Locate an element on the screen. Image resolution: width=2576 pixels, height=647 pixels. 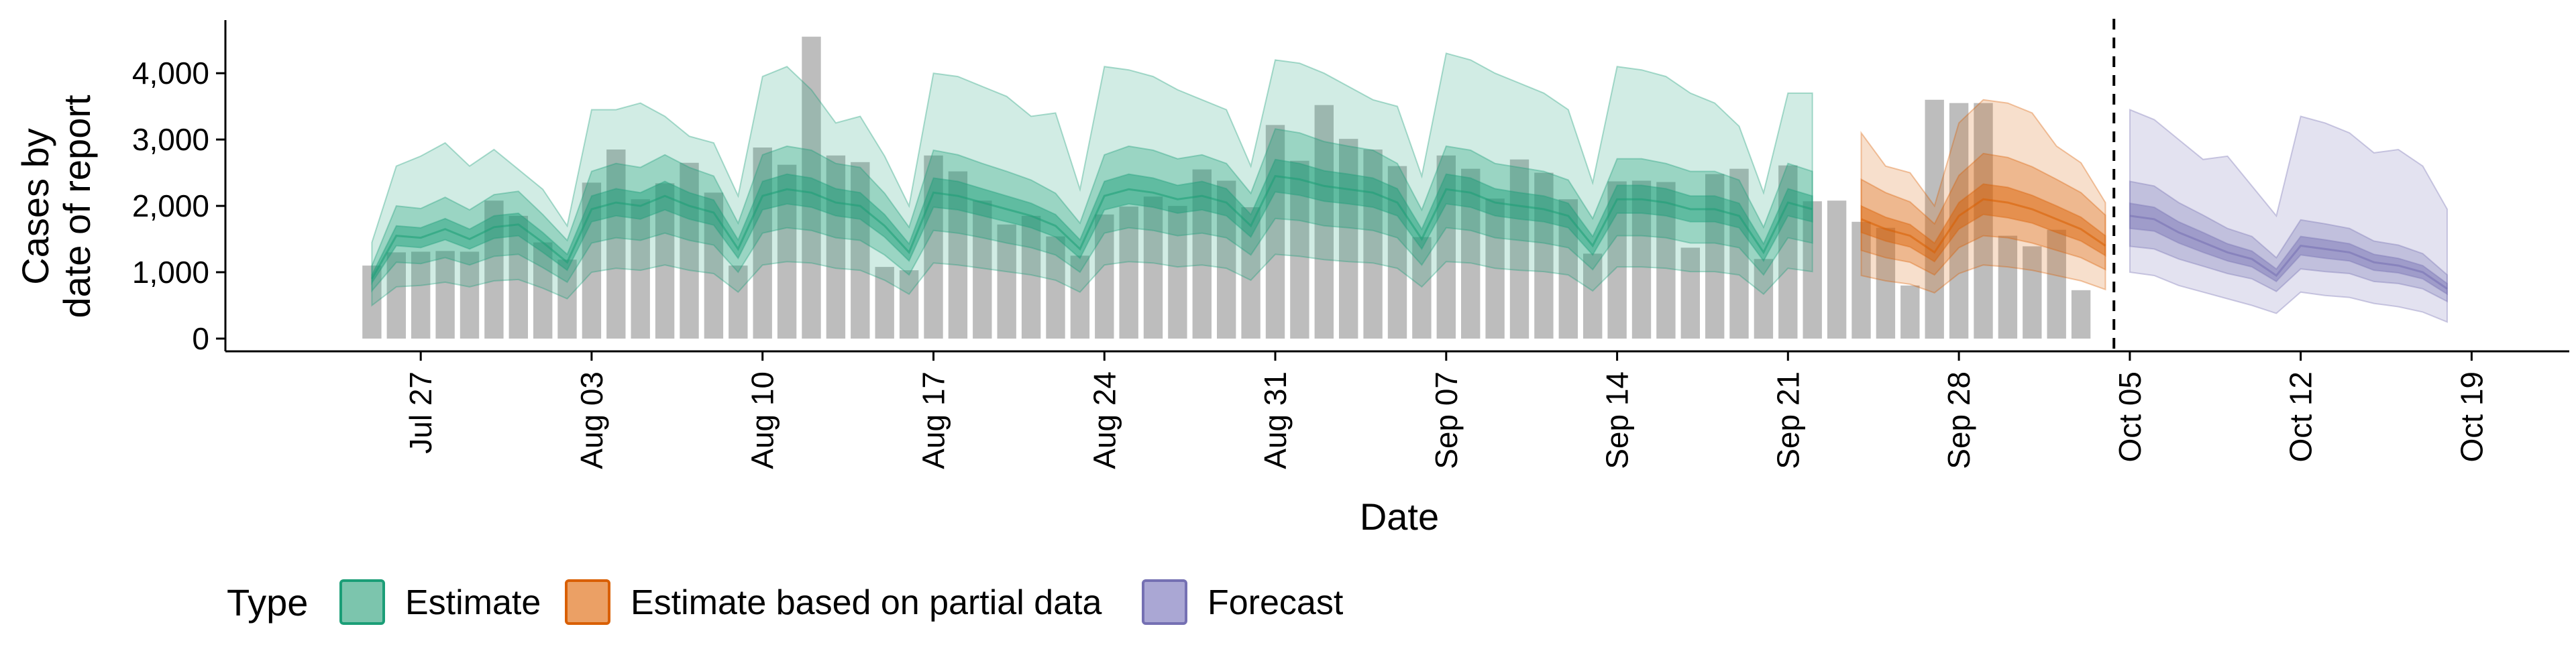
x-tick-label: Aug 10 is located at coordinates (762, 420).